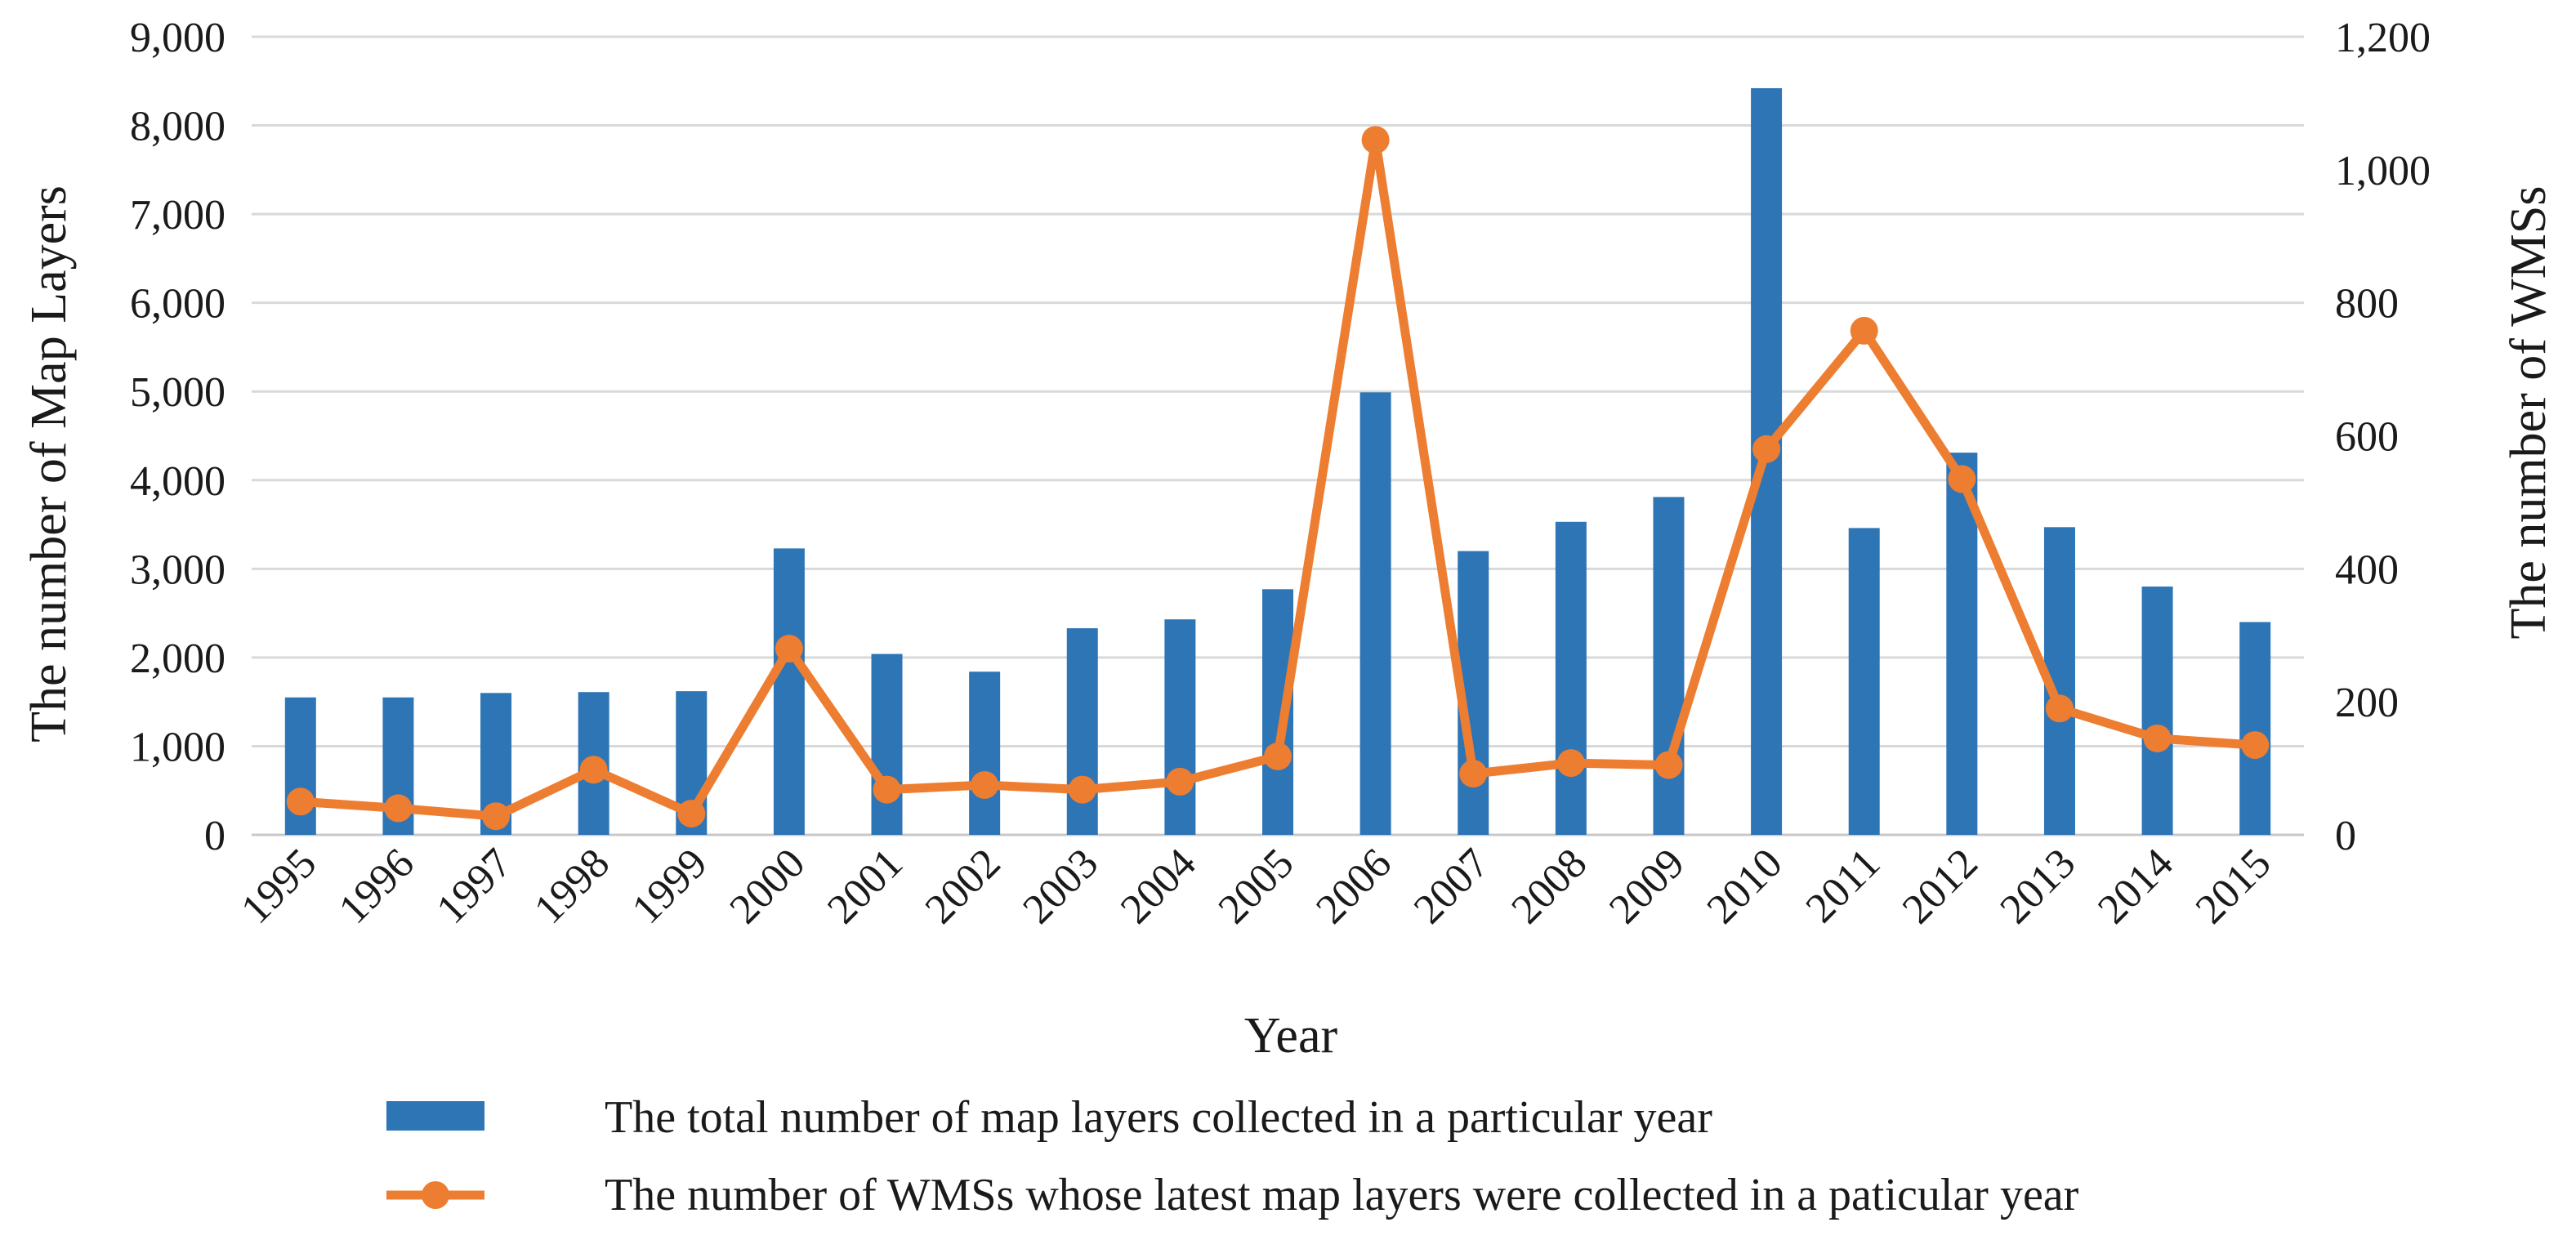  I want to click on right-y-tick-label: 0, so click(2345, 836).